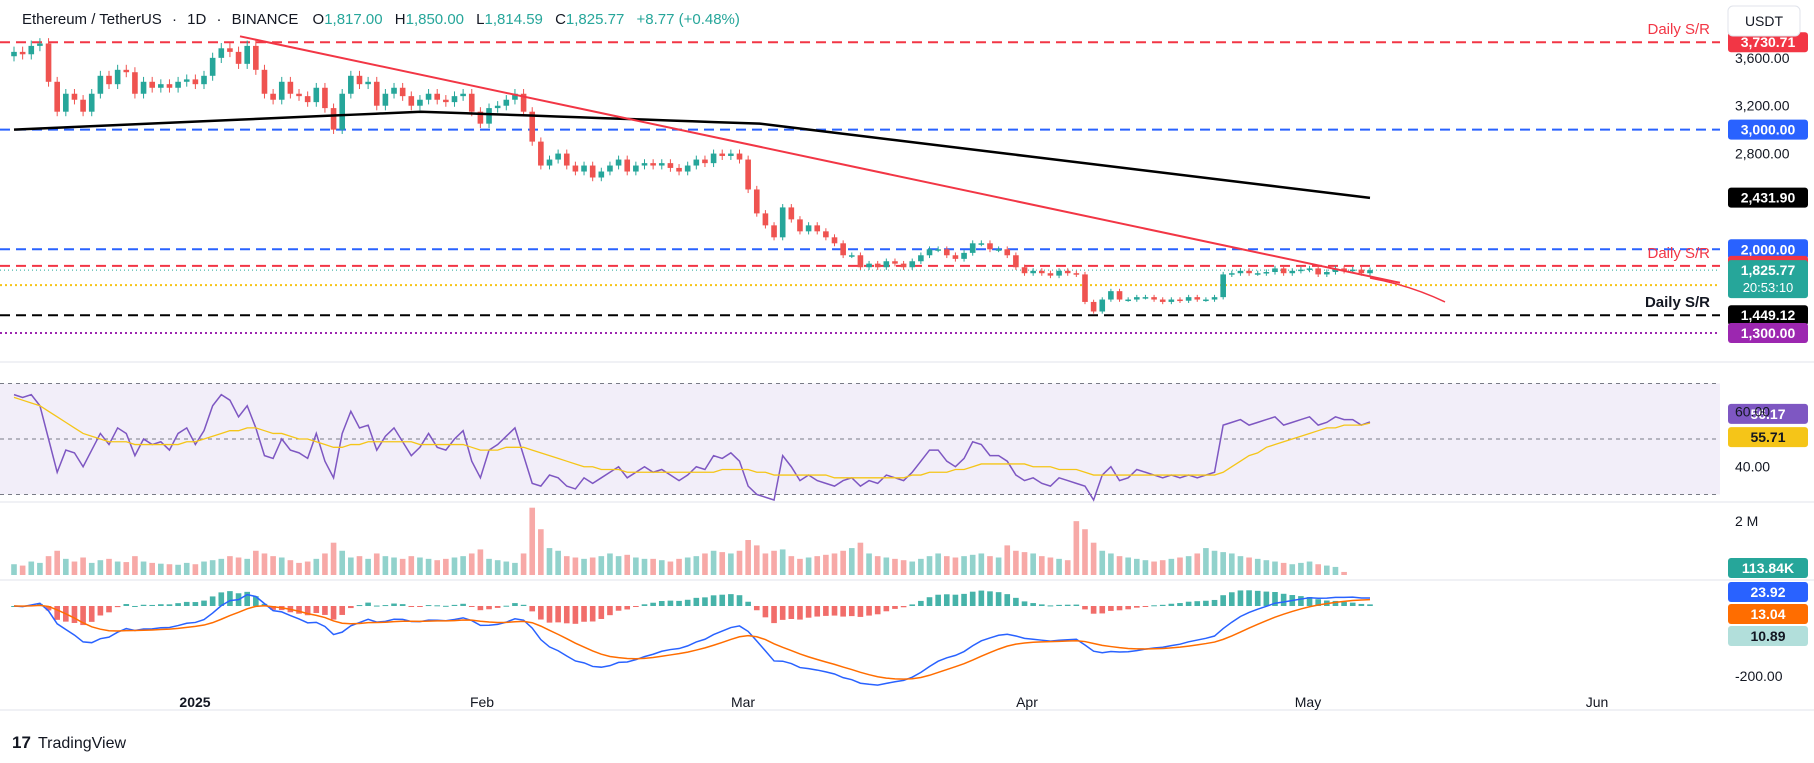  I want to click on x-tick-label: May, so click(1308, 702).